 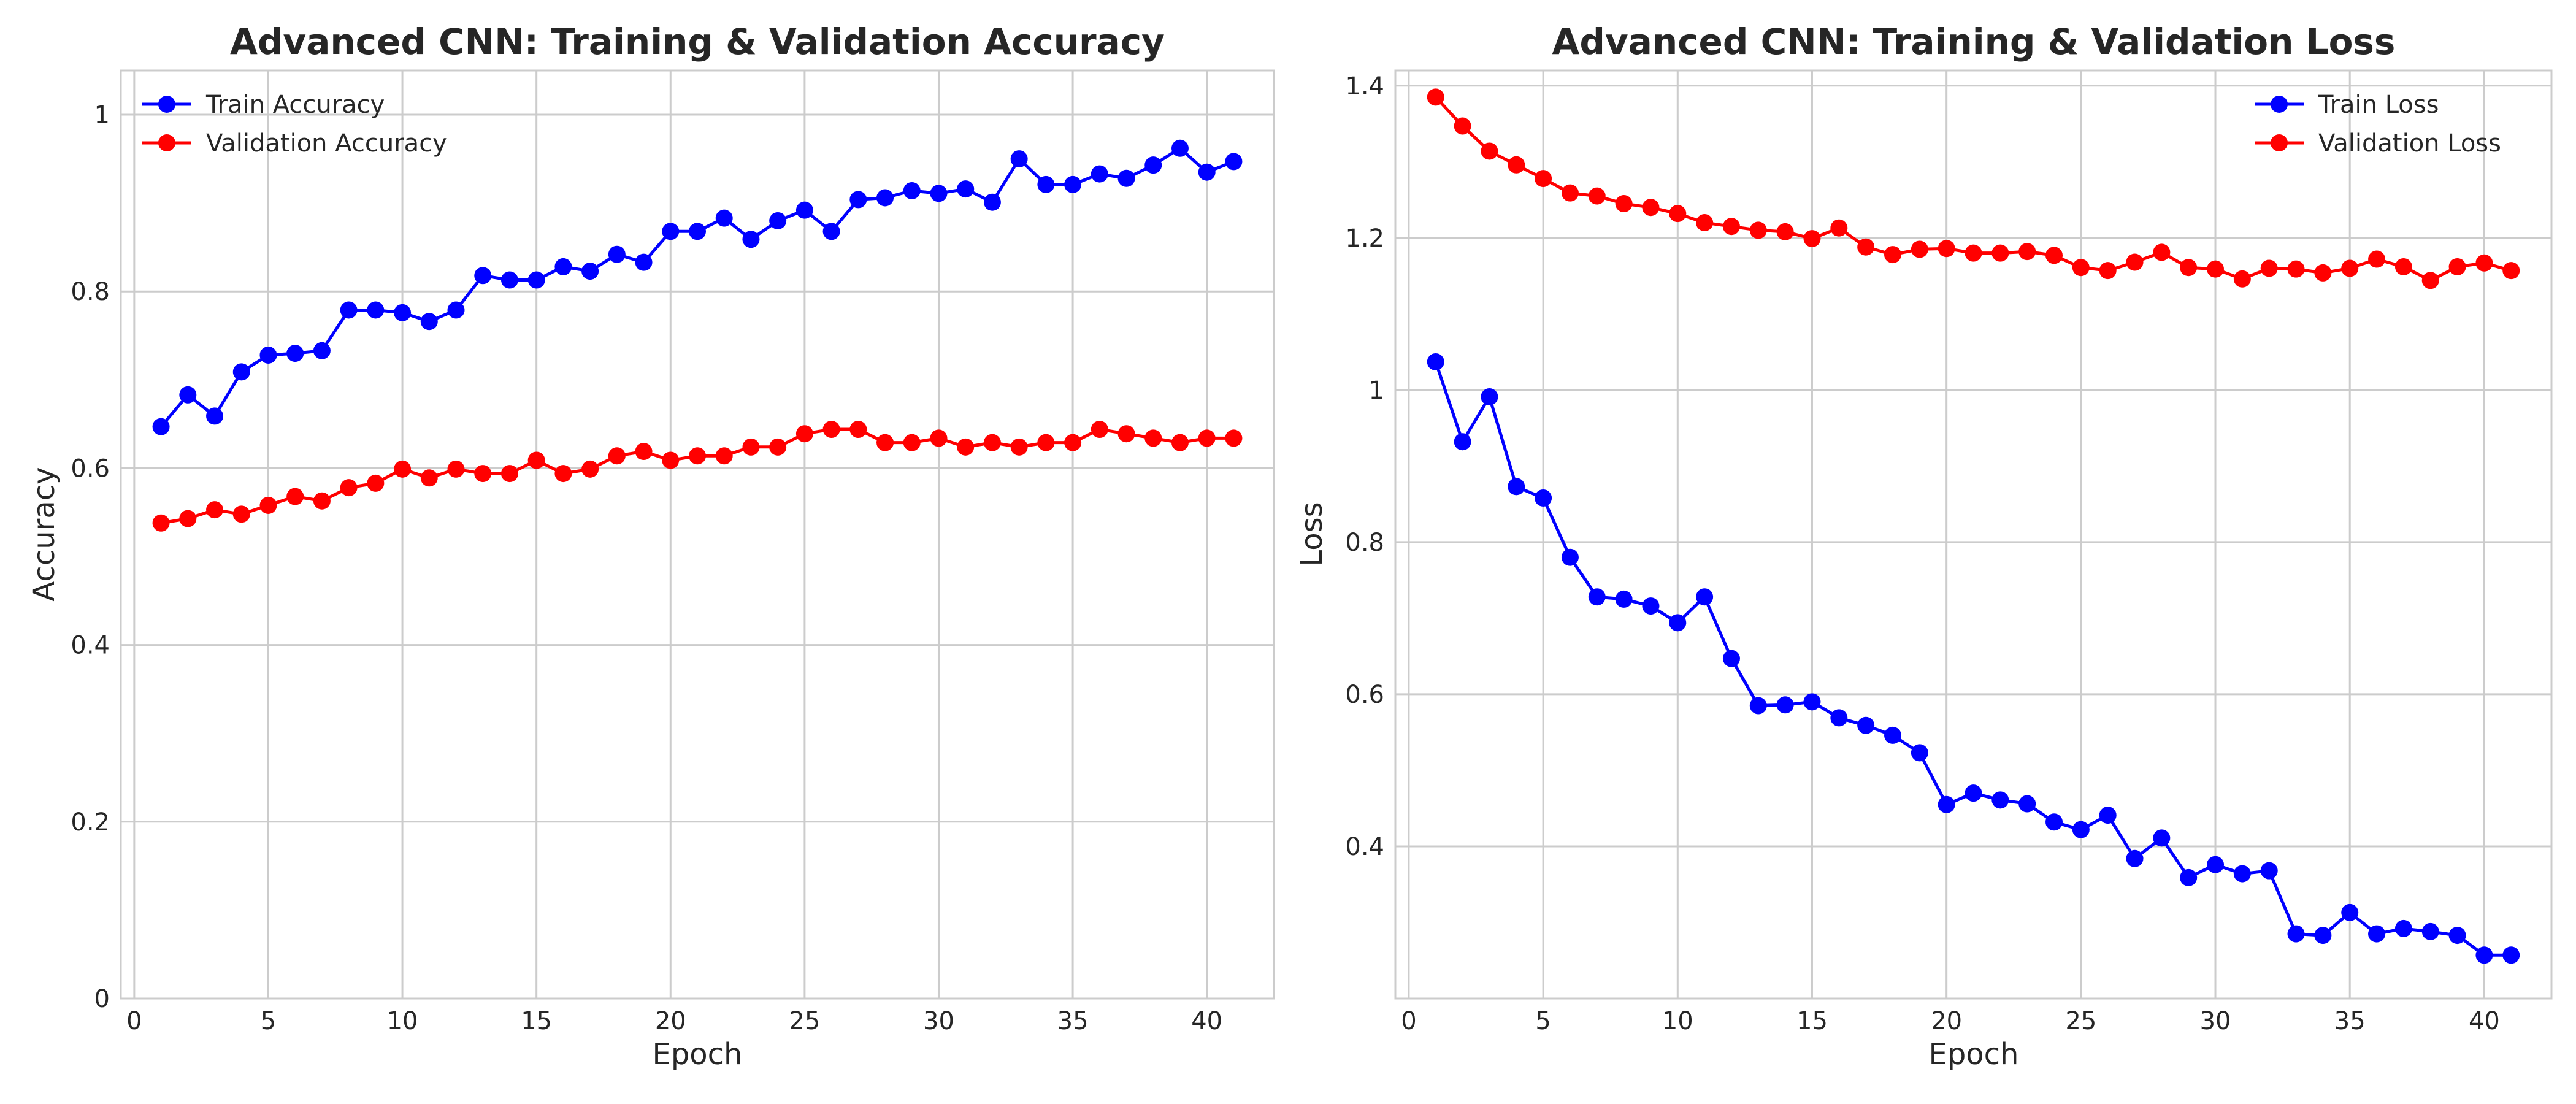 I want to click on x-tick-label: 30, so click(x=938, y=1021).